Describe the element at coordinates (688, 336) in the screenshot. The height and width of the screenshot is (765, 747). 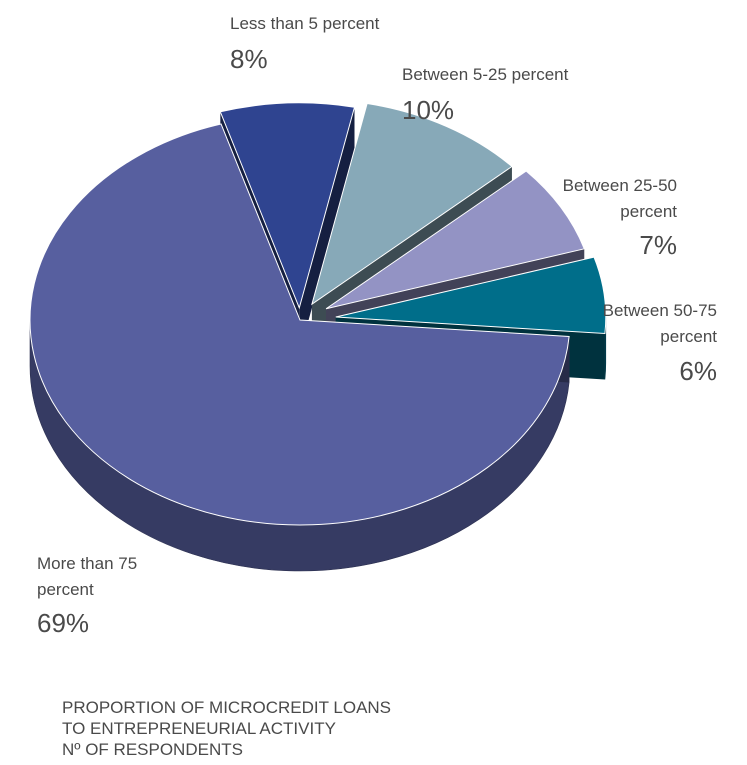
I see `slice-label-50-75-line2: percent` at that location.